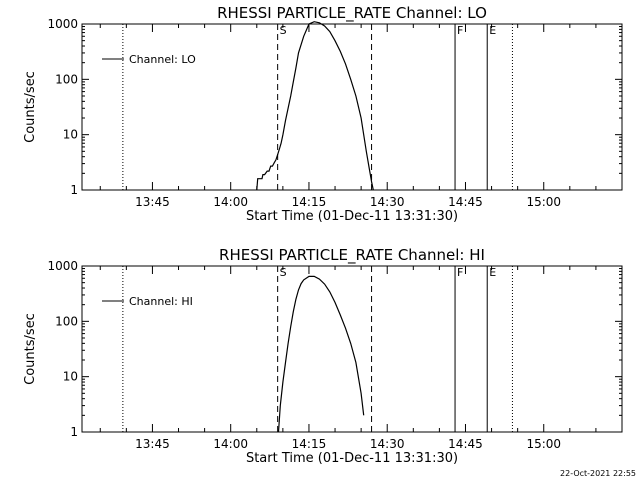 This screenshot has height=480, width=640. What do you see at coordinates (598, 473) in the screenshot?
I see `footer-timestamp: 22-Oct-2021 22:55` at bounding box center [598, 473].